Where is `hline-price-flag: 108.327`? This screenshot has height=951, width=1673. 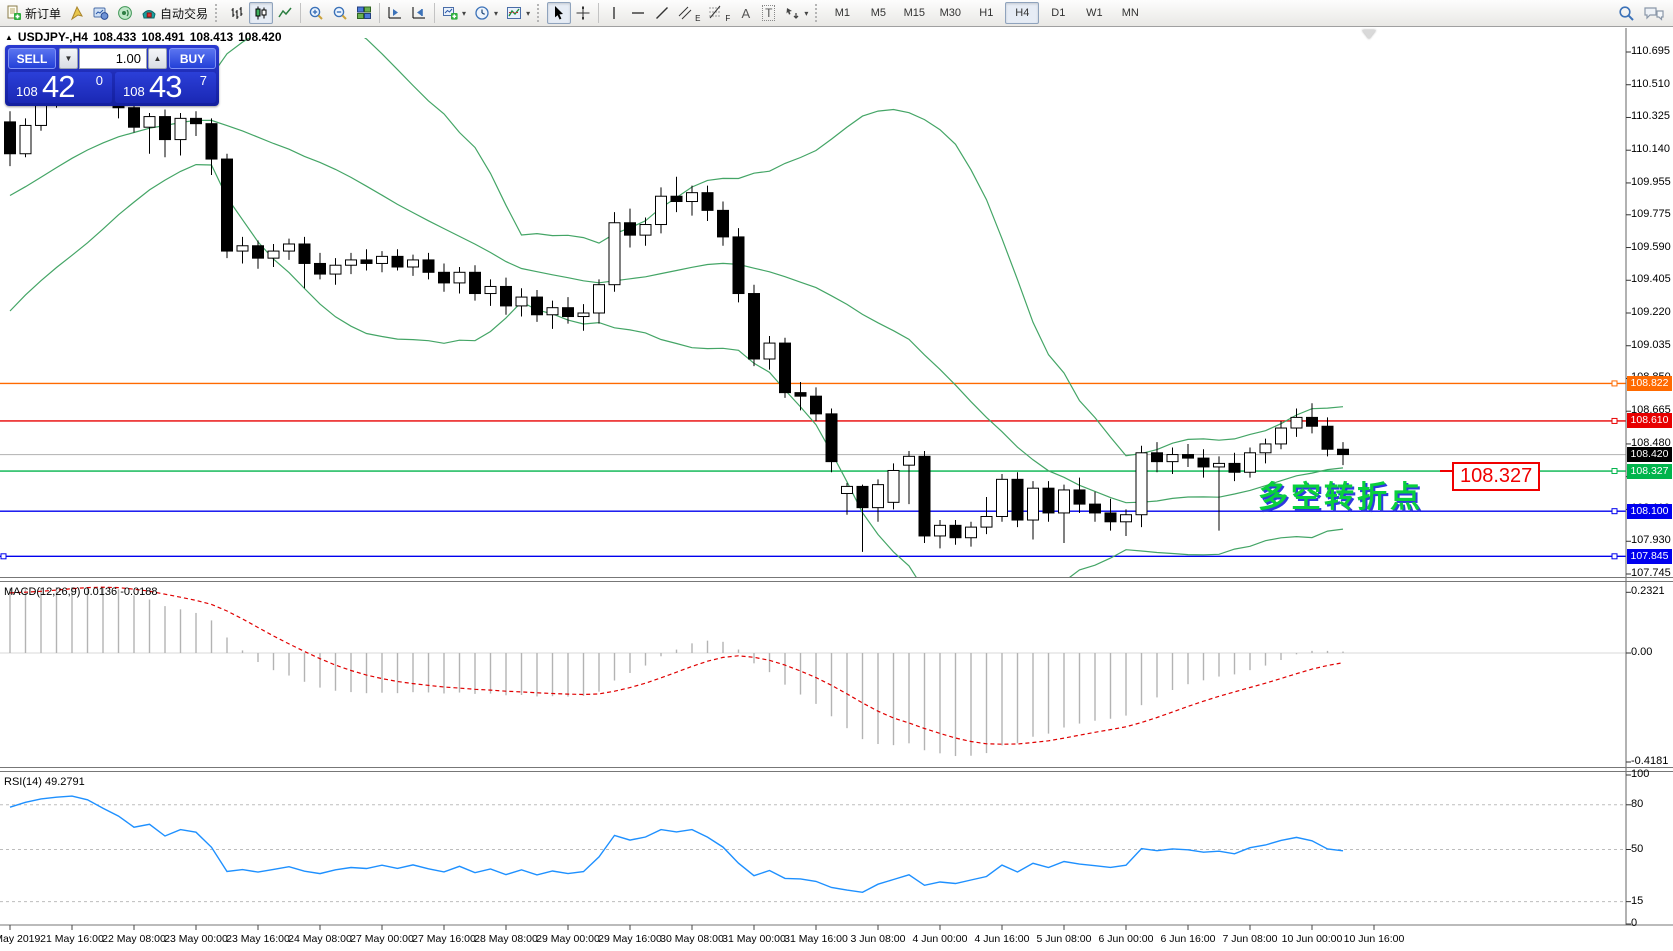
hline-price-flag: 108.327 is located at coordinates (1649, 471).